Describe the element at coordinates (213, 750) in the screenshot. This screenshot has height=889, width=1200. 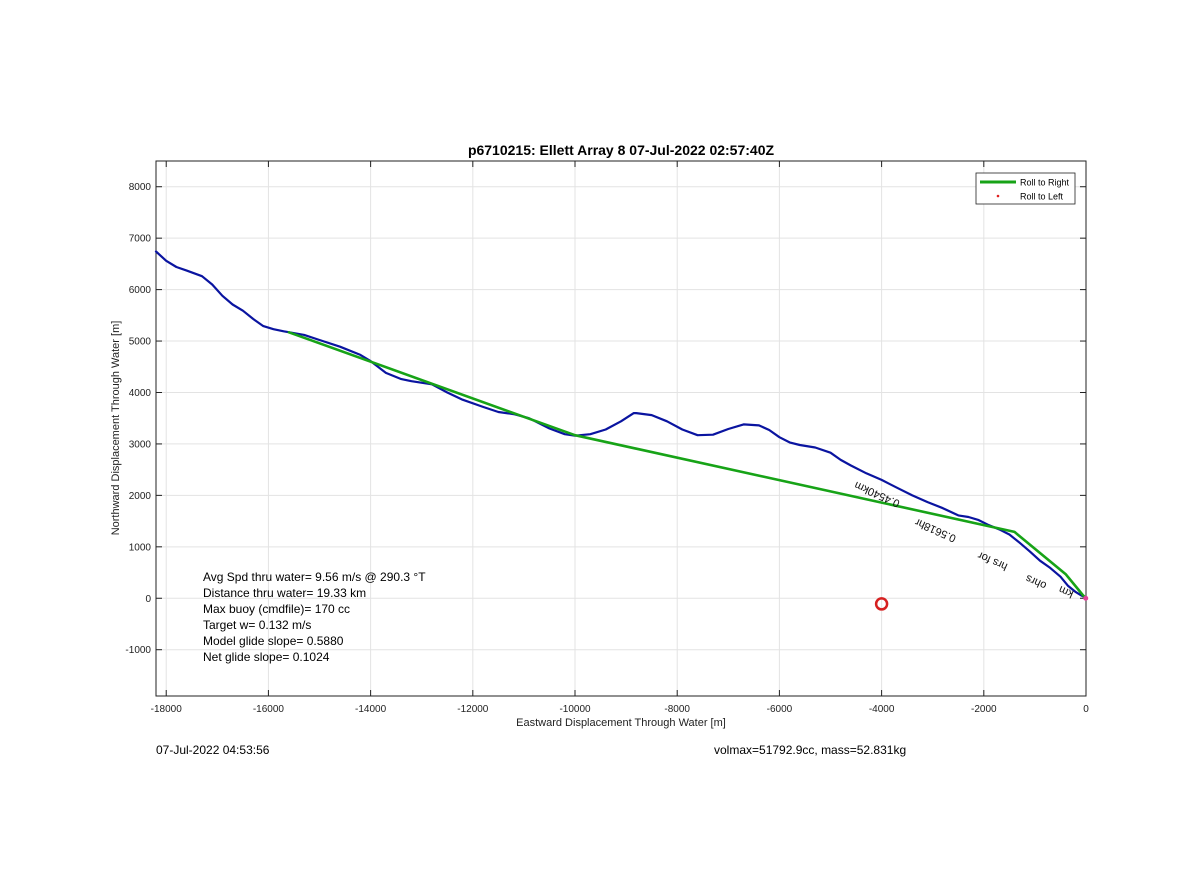
I see `footer-timestamp: 07-Jul-2022 04:53:56` at that location.